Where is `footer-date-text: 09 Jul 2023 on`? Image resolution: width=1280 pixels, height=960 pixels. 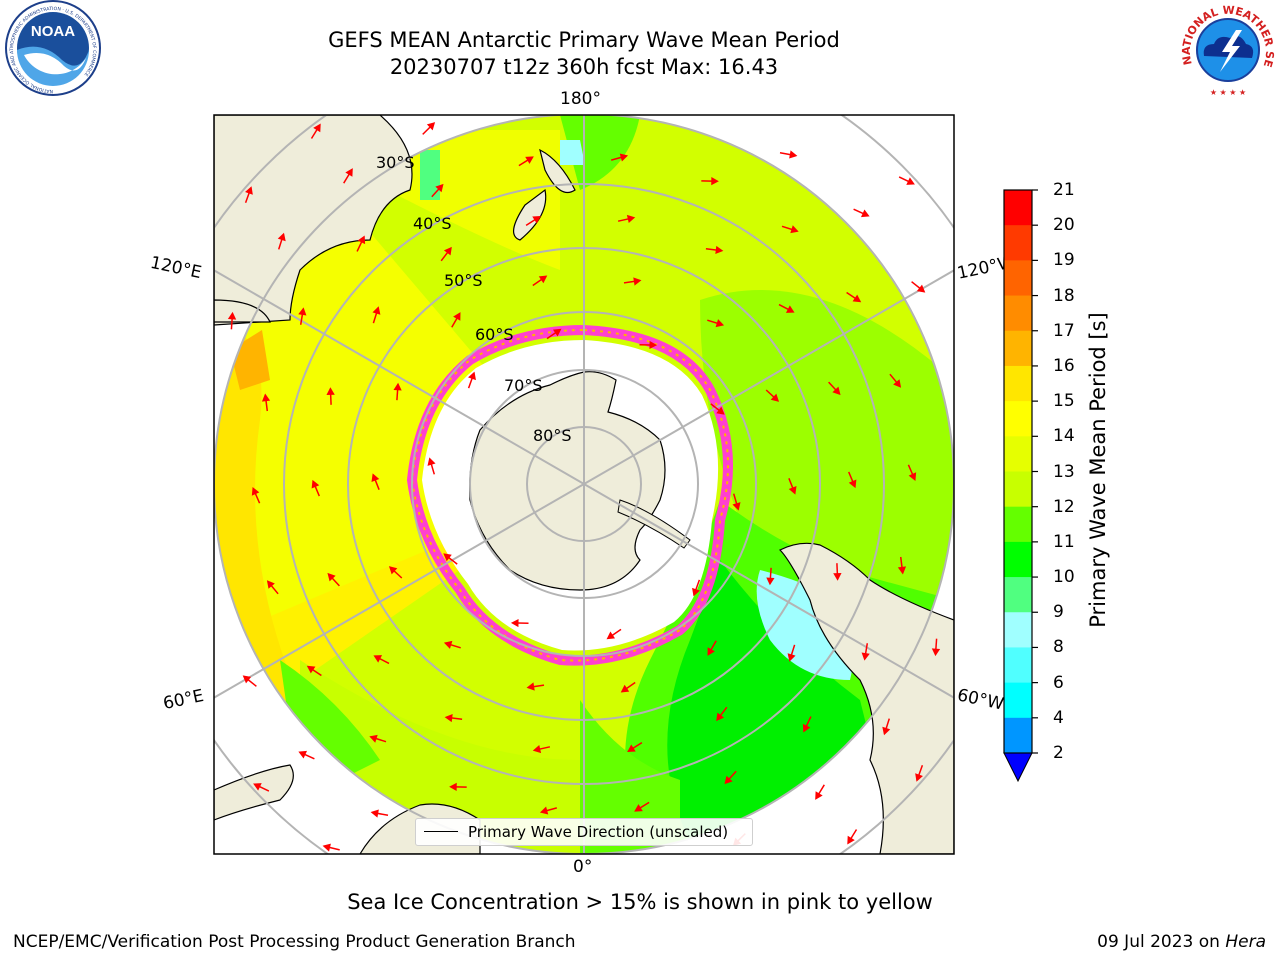 footer-date-text: 09 Jul 2023 on is located at coordinates (1161, 942).